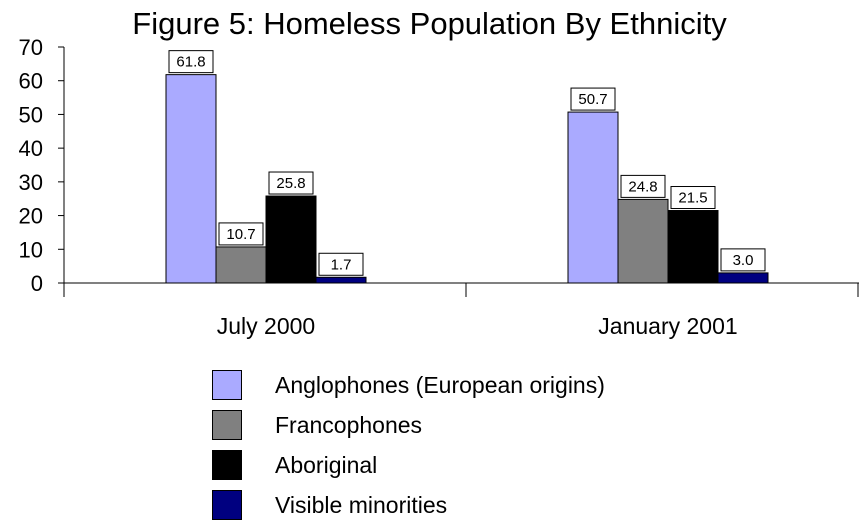 The image size is (859, 522). Describe the element at coordinates (361, 505) in the screenshot. I see `legend-label-visible-minorities: Visible minorities` at that location.